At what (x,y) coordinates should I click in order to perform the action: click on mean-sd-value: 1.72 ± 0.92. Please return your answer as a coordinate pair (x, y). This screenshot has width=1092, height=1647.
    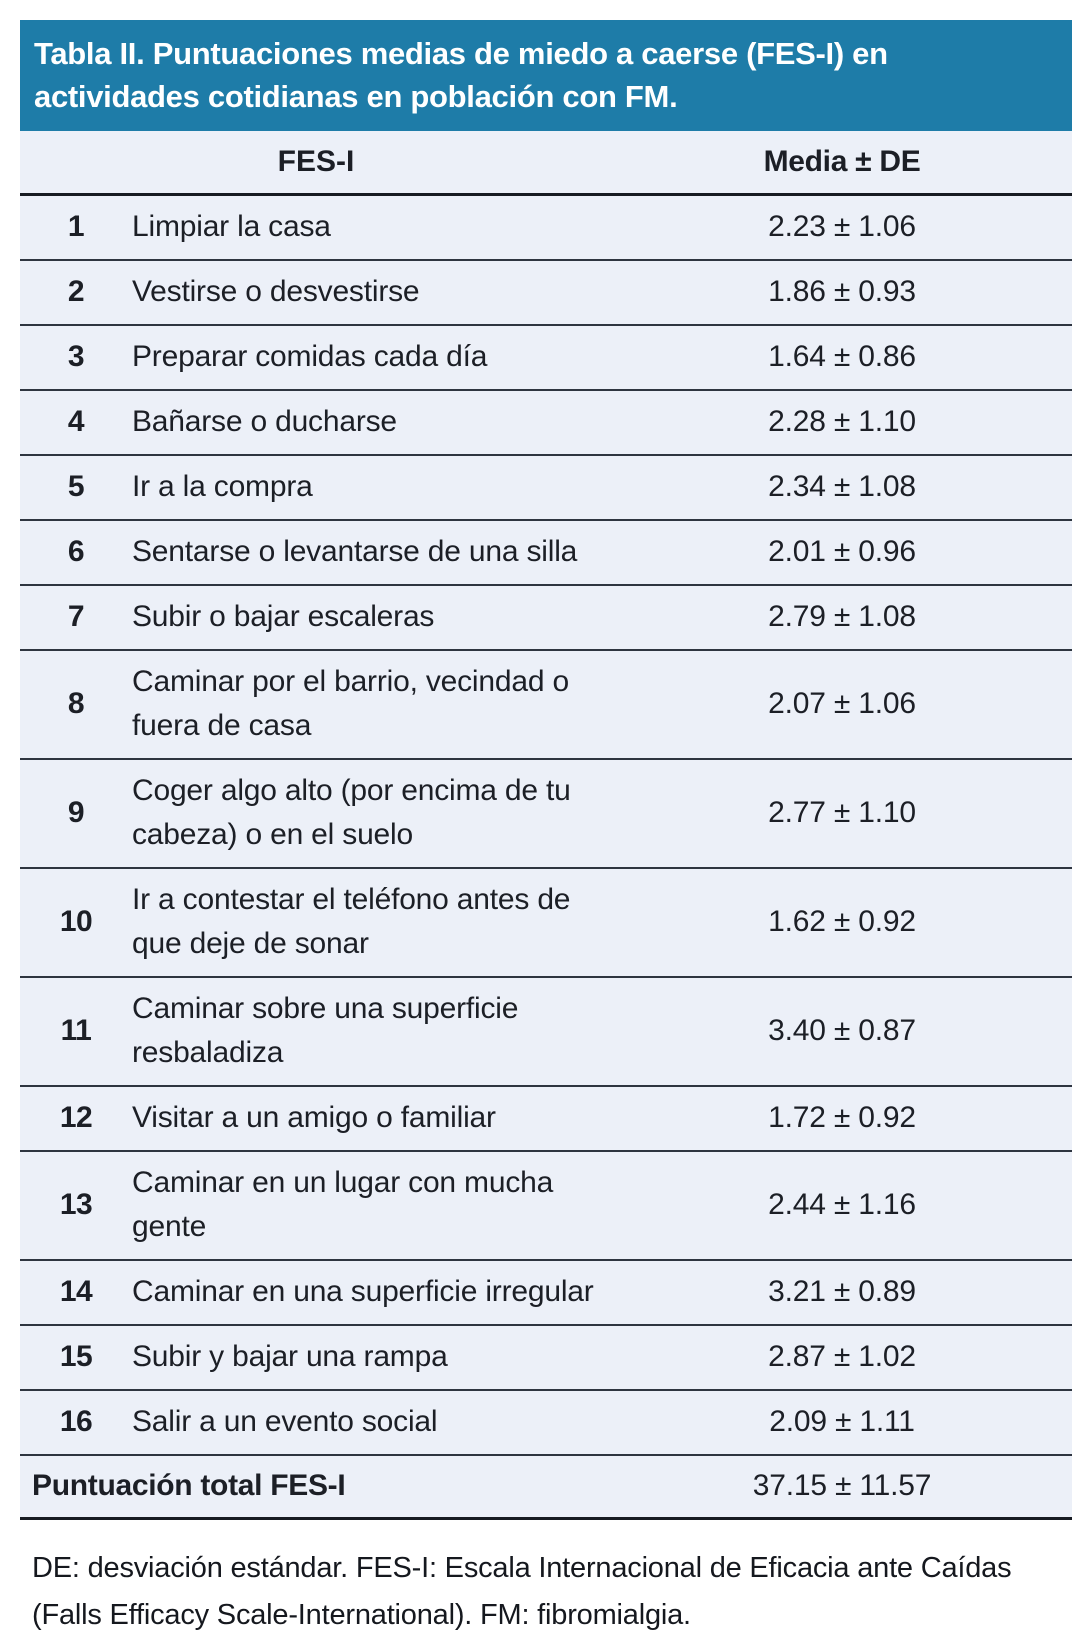
    Looking at the image, I should click on (842, 1117).